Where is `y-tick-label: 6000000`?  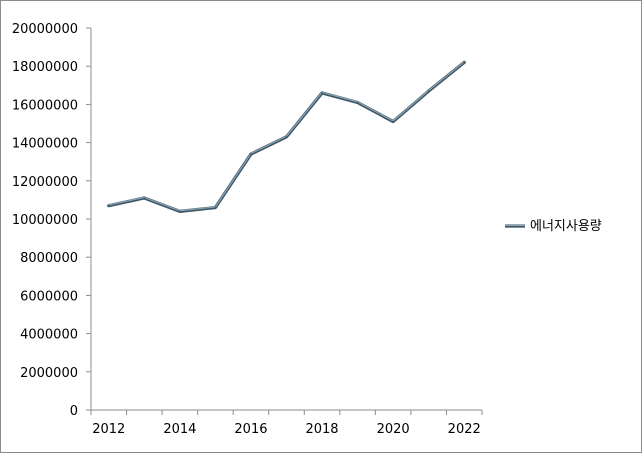
y-tick-label: 6000000 is located at coordinates (49, 296).